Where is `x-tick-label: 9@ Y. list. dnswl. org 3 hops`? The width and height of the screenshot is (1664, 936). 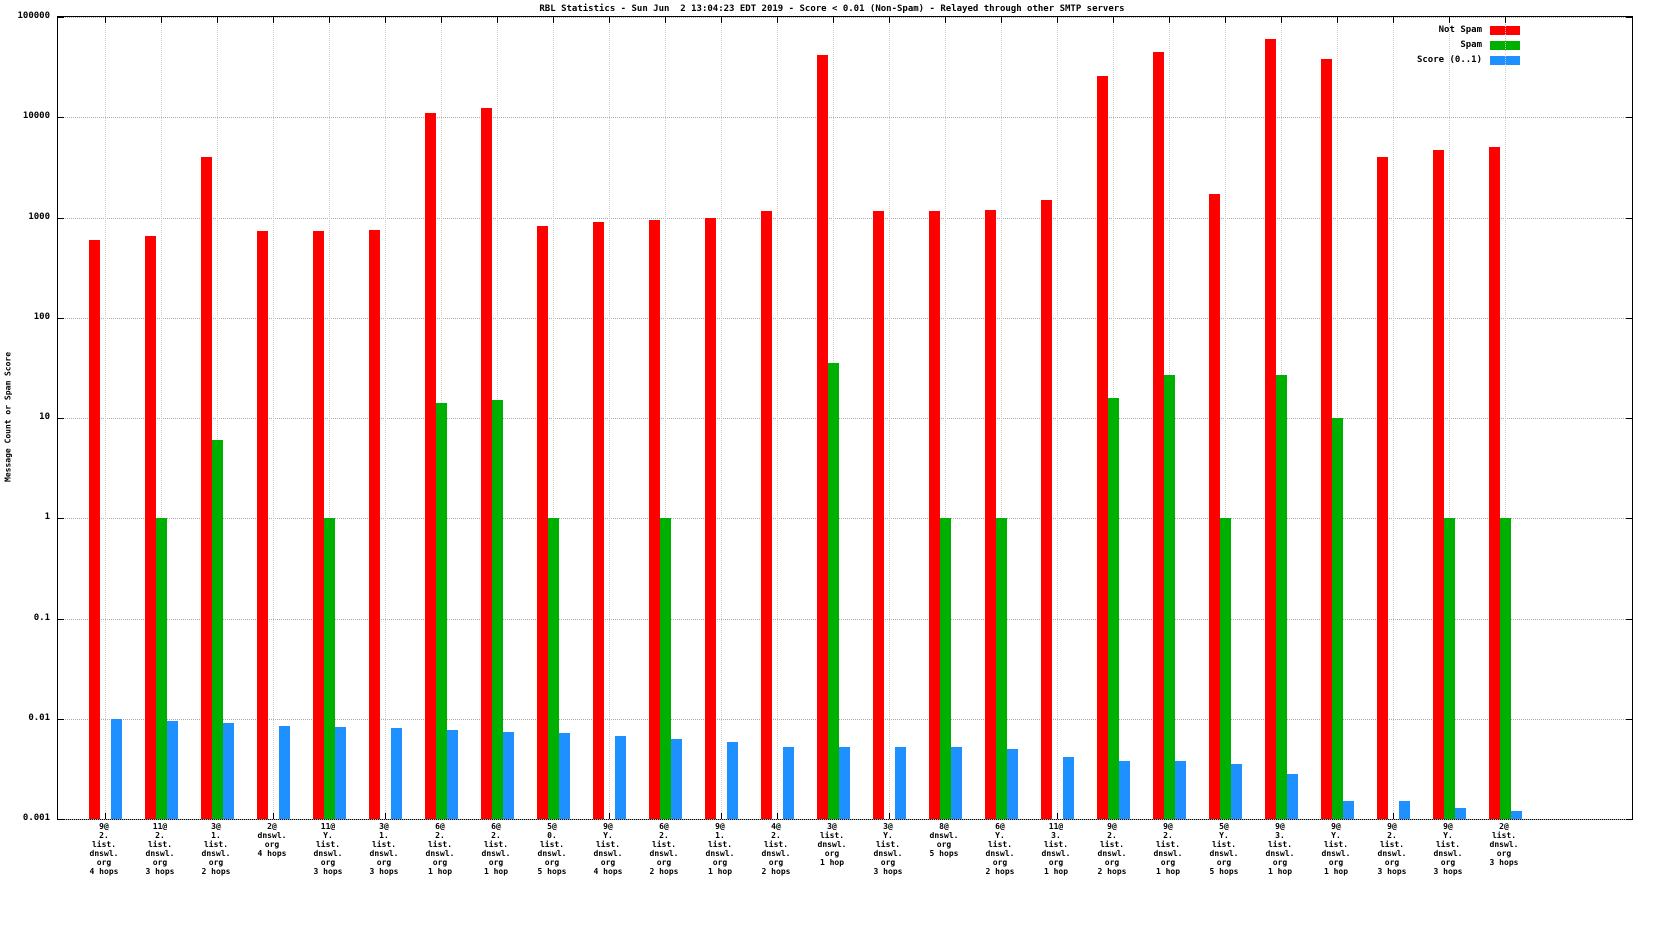 x-tick-label: 9@ Y. list. dnswl. org 3 hops is located at coordinates (1448, 849).